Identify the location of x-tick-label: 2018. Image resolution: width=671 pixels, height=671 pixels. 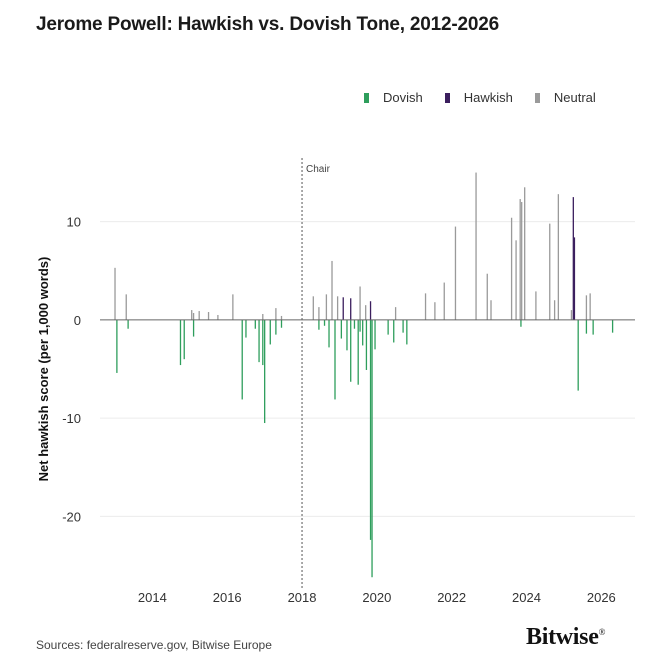
(302, 597).